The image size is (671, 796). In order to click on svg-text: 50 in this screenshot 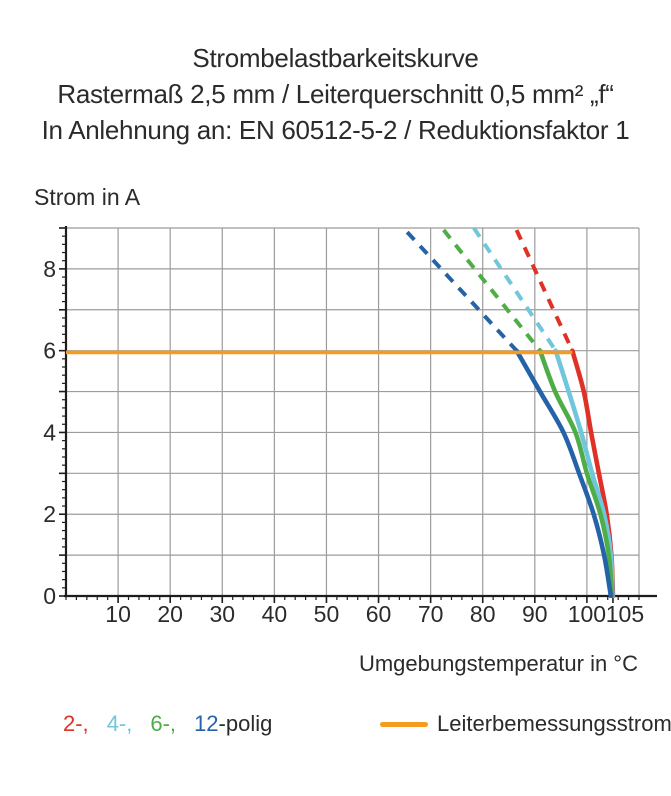, I will do `click(327, 614)`.